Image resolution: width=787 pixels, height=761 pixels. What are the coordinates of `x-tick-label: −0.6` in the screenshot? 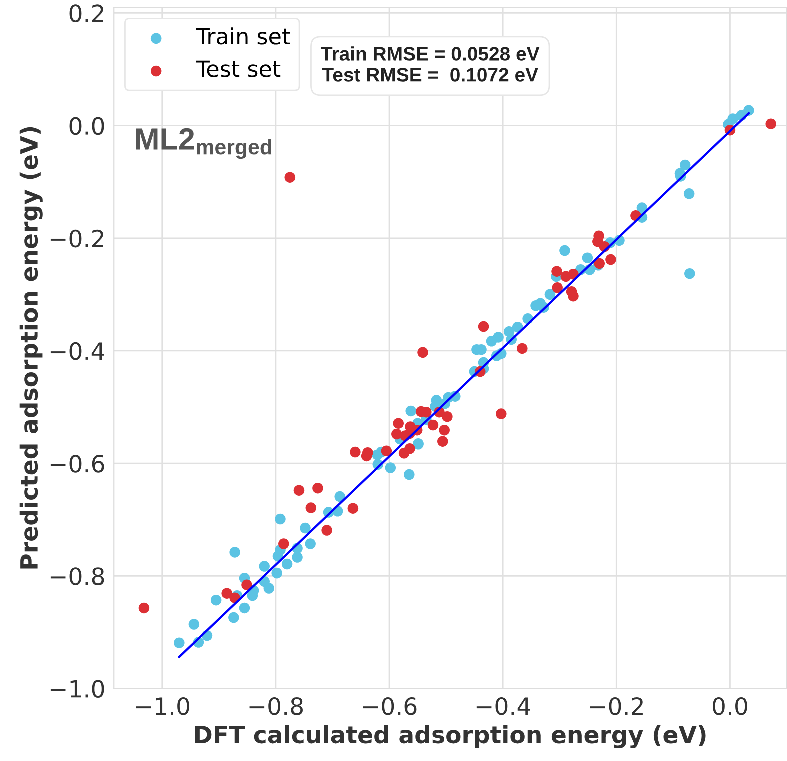 It's located at (390, 706).